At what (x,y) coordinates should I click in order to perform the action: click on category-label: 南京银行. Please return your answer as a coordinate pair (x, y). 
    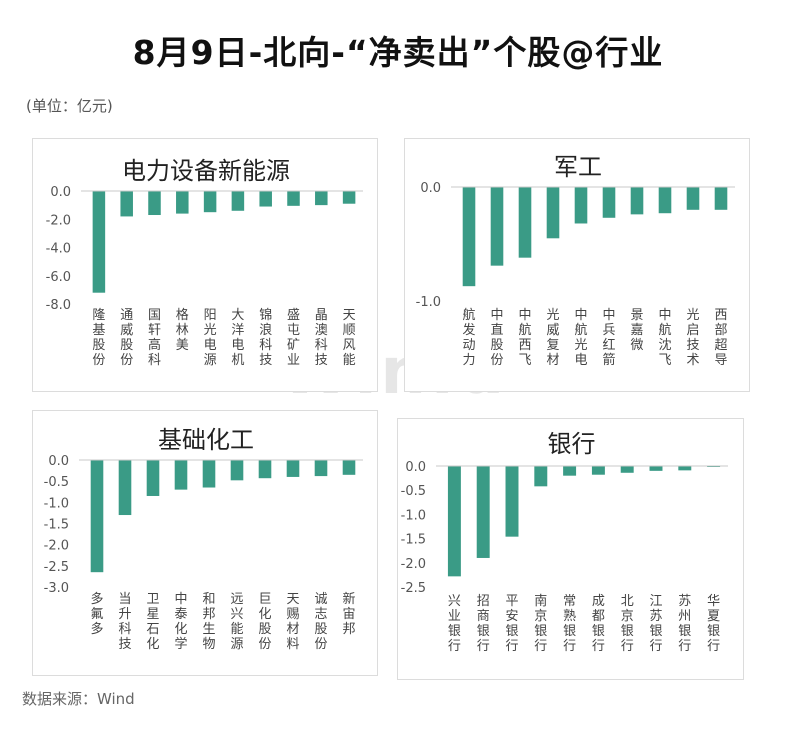
    Looking at the image, I should click on (540, 623).